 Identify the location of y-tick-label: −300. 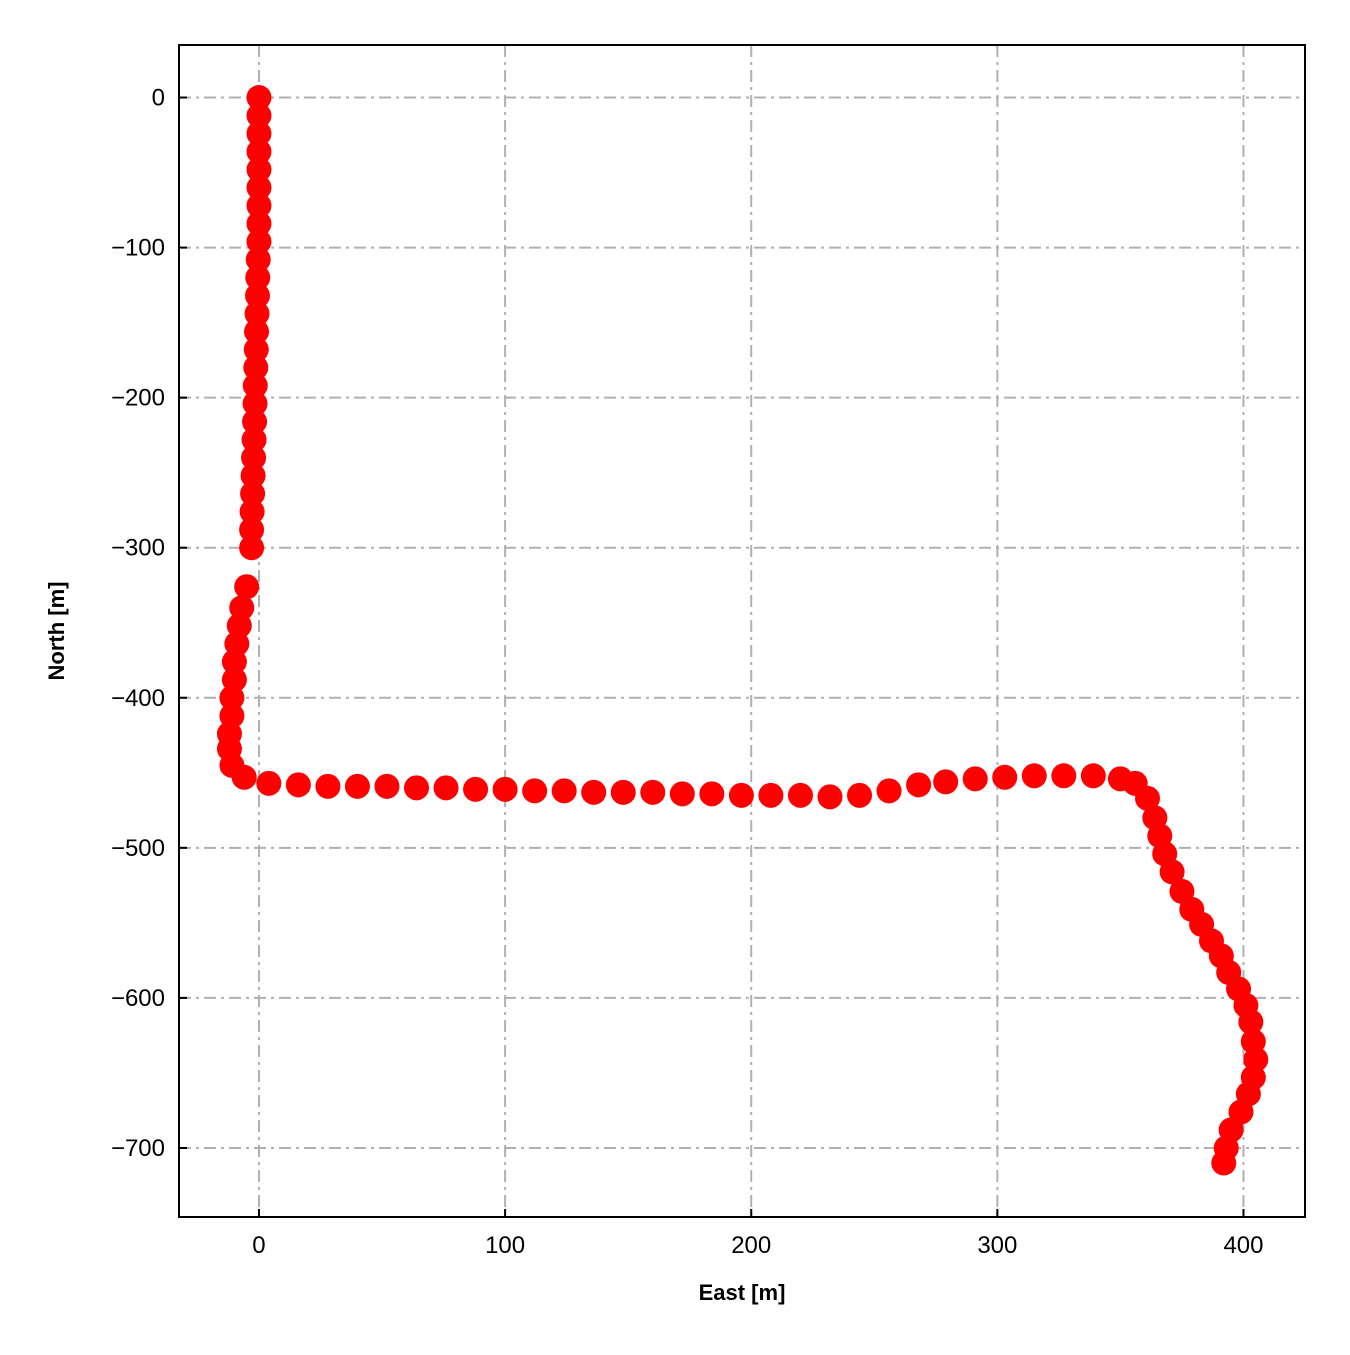
(138, 548).